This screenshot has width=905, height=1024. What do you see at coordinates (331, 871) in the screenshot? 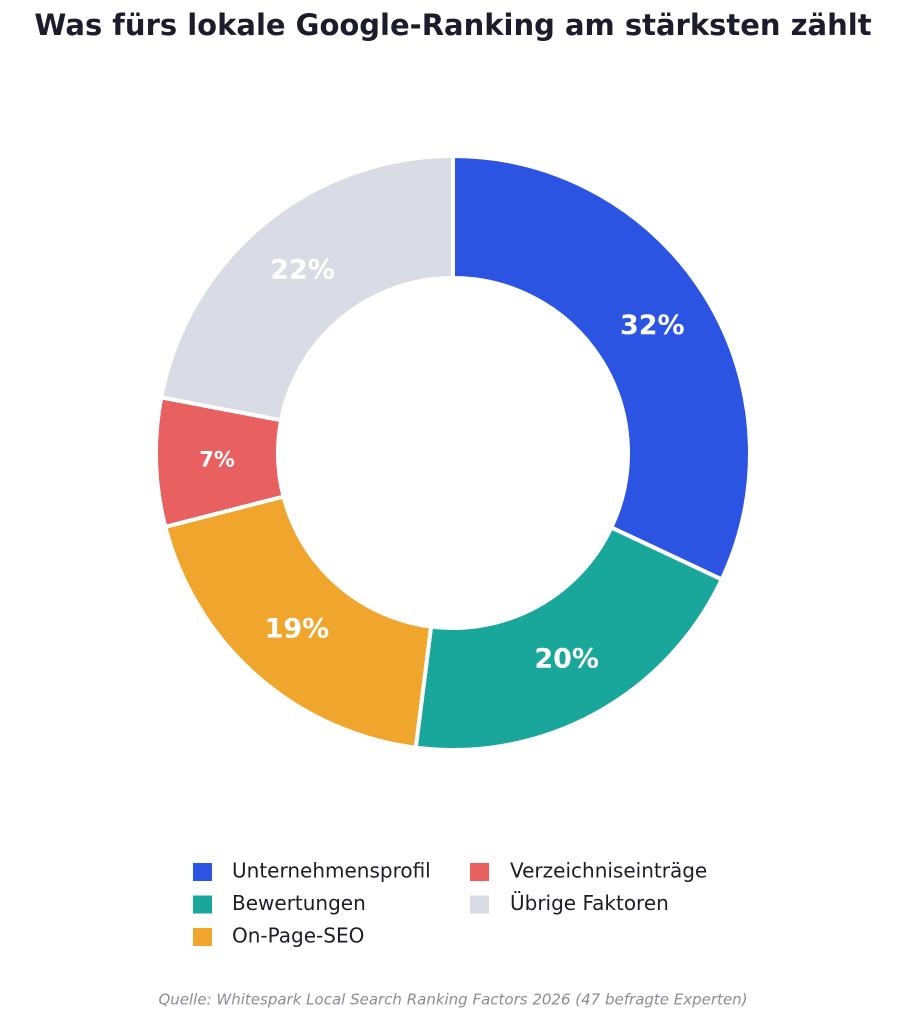
I see `legend-label: Unternehmensprofil` at bounding box center [331, 871].